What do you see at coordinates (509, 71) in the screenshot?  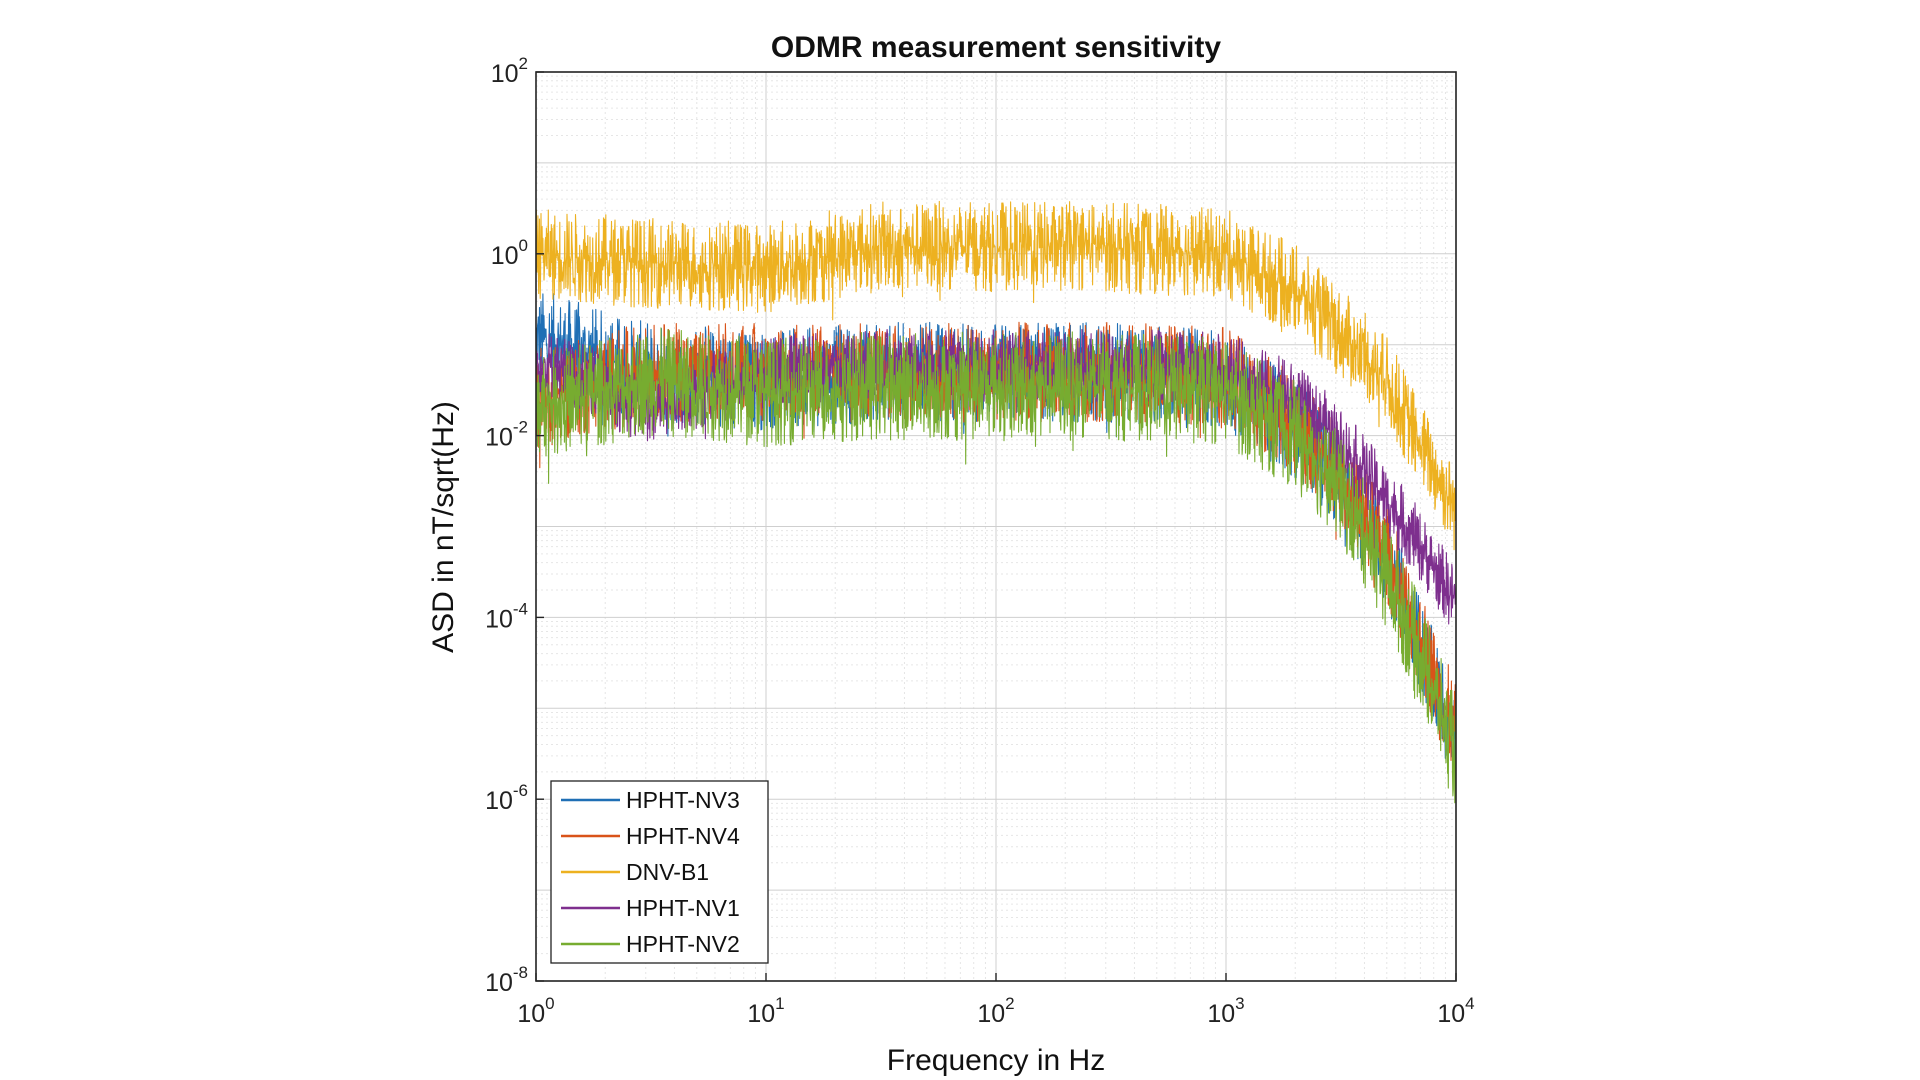 I see `y-tick-label: 10²` at bounding box center [509, 71].